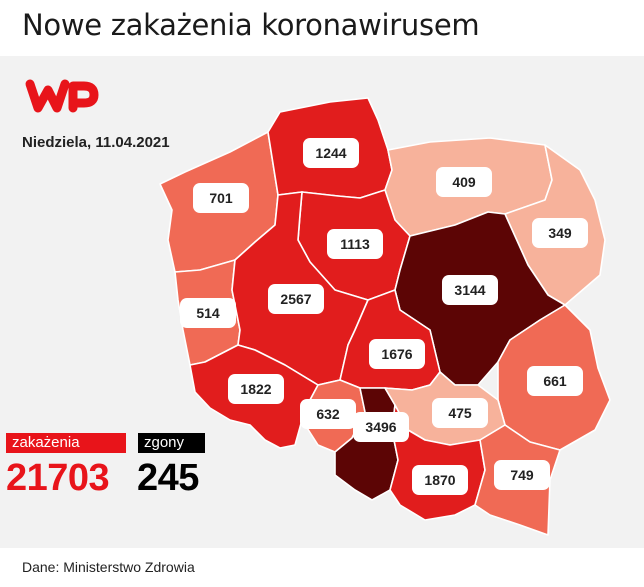  What do you see at coordinates (171, 443) in the screenshot?
I see `deaths-label: zgony` at bounding box center [171, 443].